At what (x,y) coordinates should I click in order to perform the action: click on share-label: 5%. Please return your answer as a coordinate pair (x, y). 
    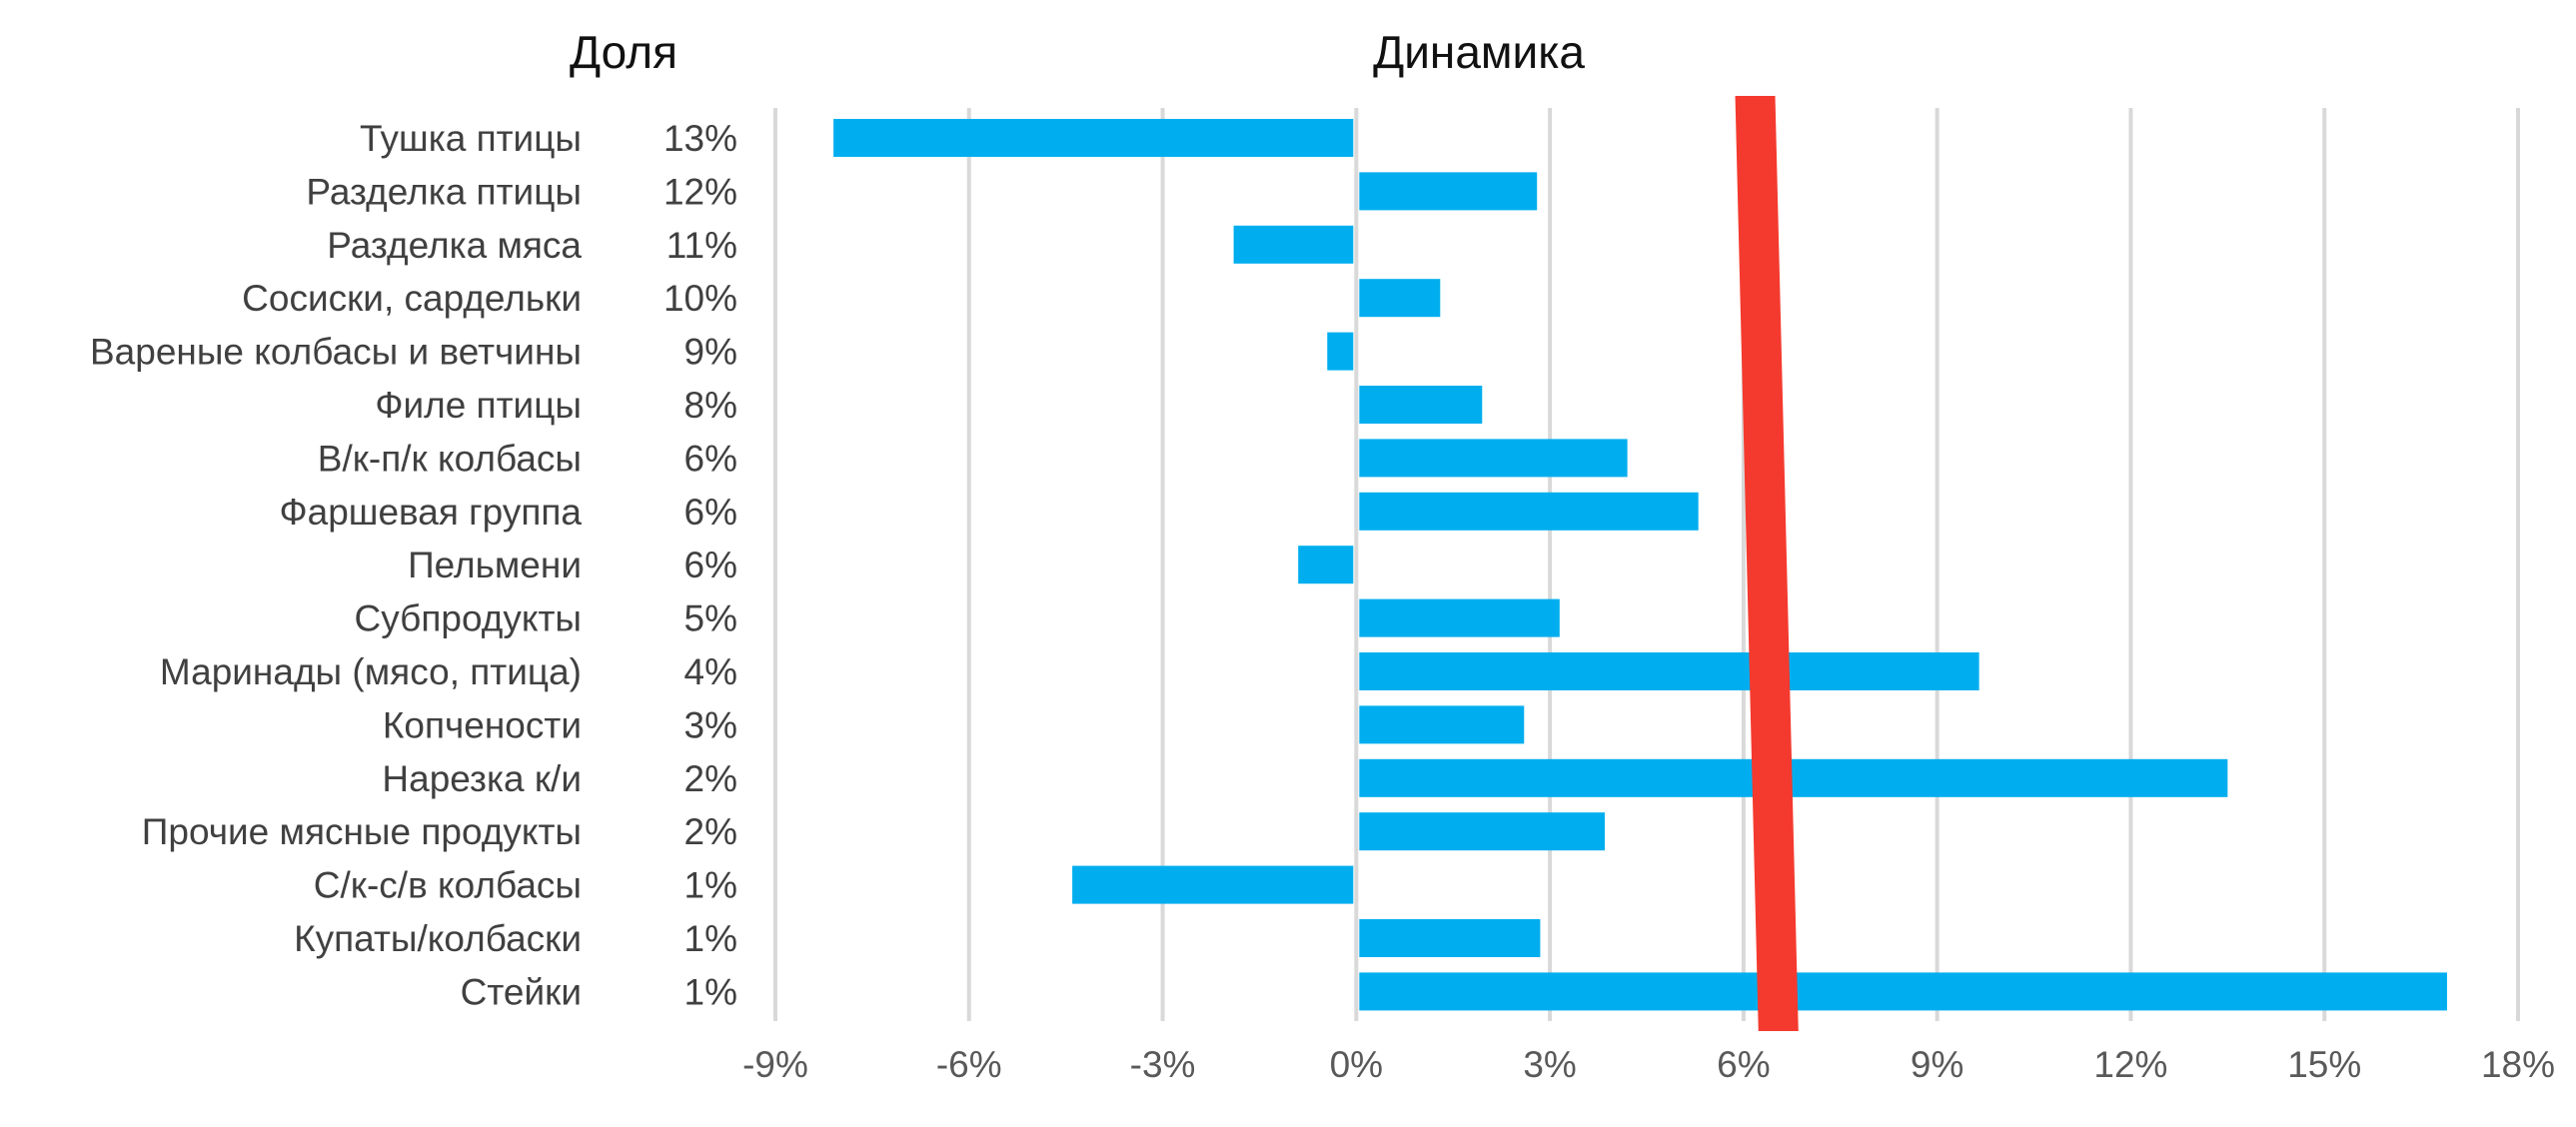
    Looking at the image, I should click on (710, 619).